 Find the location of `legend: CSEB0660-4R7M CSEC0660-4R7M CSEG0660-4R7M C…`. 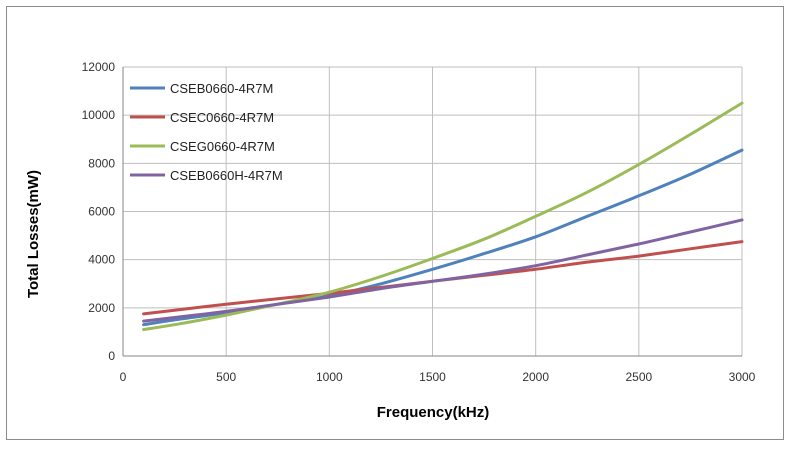

legend: CSEB0660-4R7M CSEC0660-4R7M CSEG0660-4R7M C… is located at coordinates (206, 132).